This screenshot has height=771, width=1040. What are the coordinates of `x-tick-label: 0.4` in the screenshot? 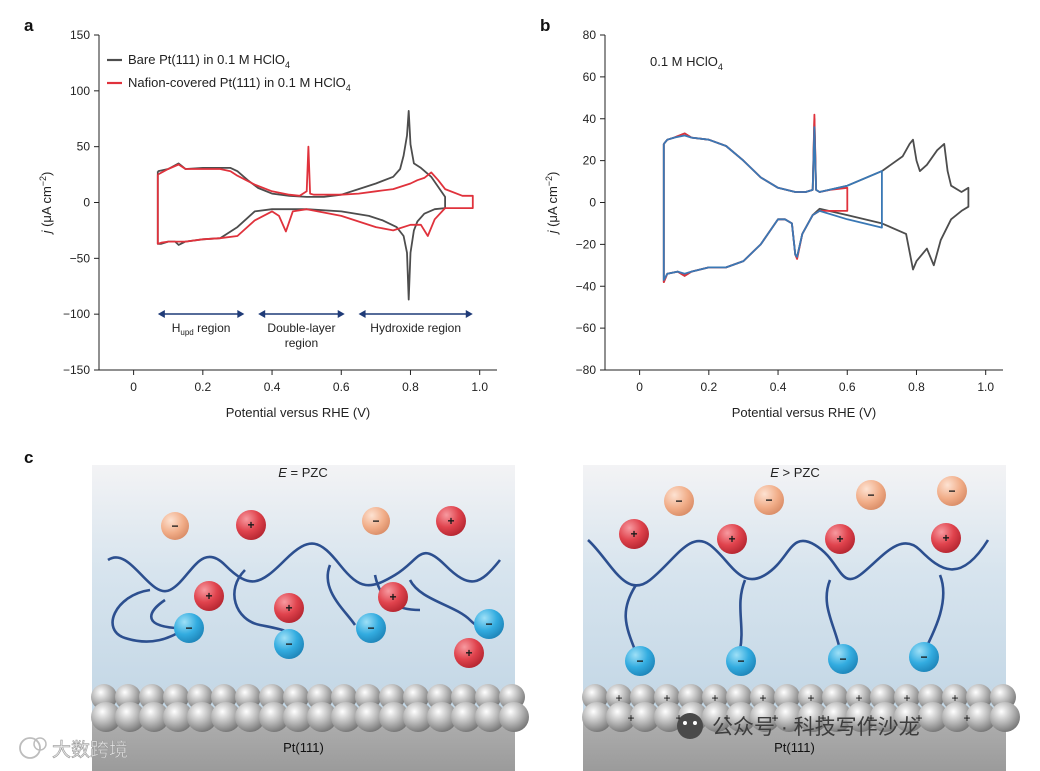 It's located at (778, 387).